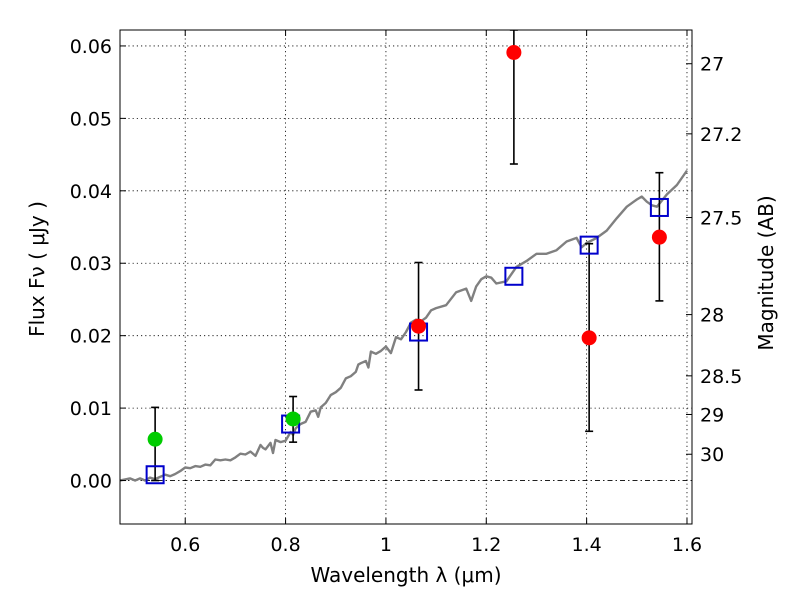  I want to click on x-tick-label: 0.8, so click(285, 545).